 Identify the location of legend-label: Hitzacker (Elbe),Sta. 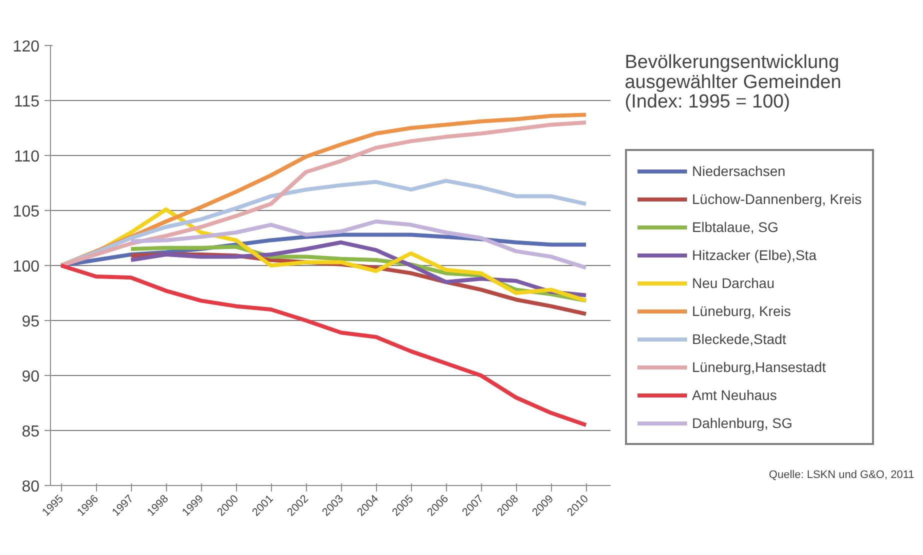
(754, 255).